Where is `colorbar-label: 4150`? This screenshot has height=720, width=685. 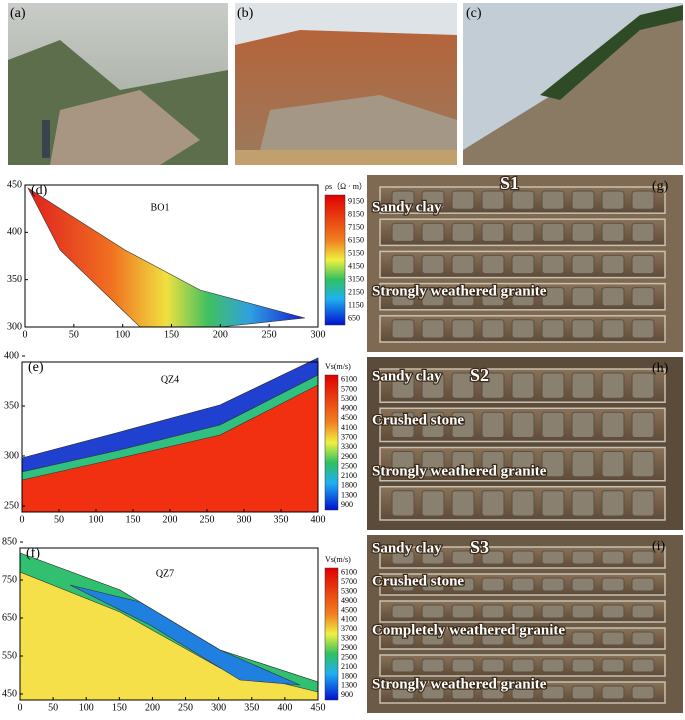 colorbar-label: 4150 is located at coordinates (356, 265).